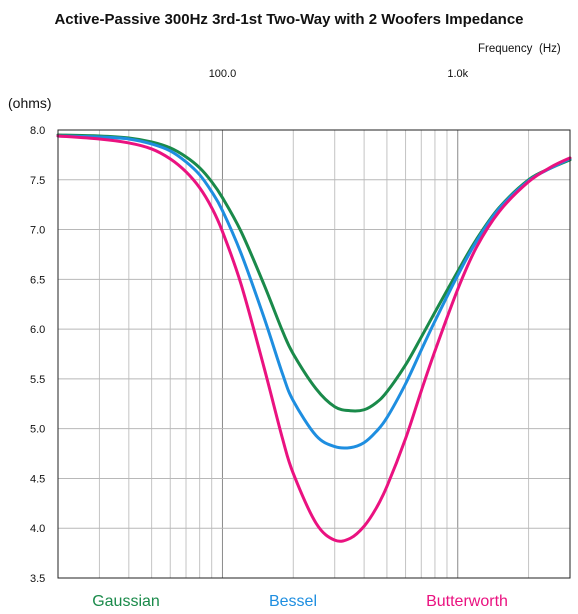  I want to click on y-axis-label: (ohms), so click(30, 103).